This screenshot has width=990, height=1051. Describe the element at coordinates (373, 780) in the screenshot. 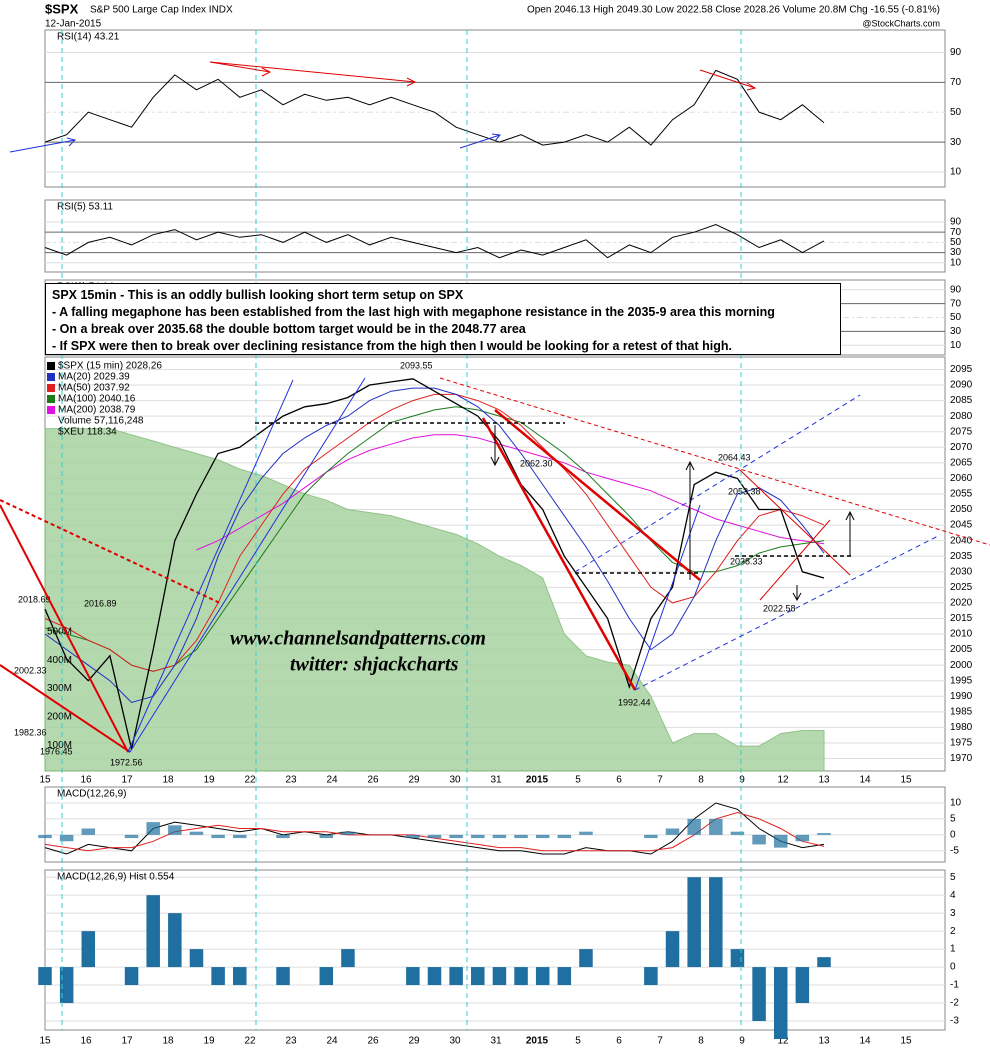

I see `x-tick-label: 26` at that location.